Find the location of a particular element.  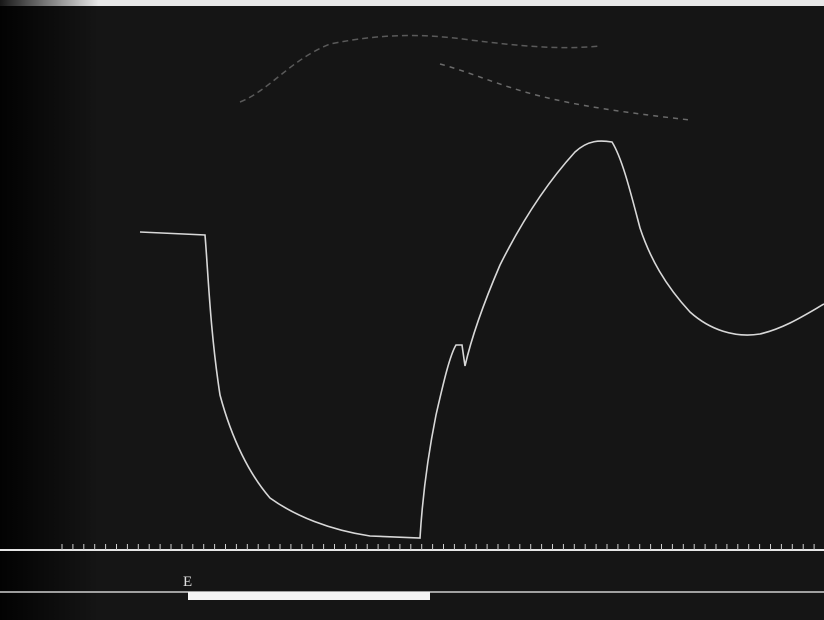

time-ticks is located at coordinates (438, 547).